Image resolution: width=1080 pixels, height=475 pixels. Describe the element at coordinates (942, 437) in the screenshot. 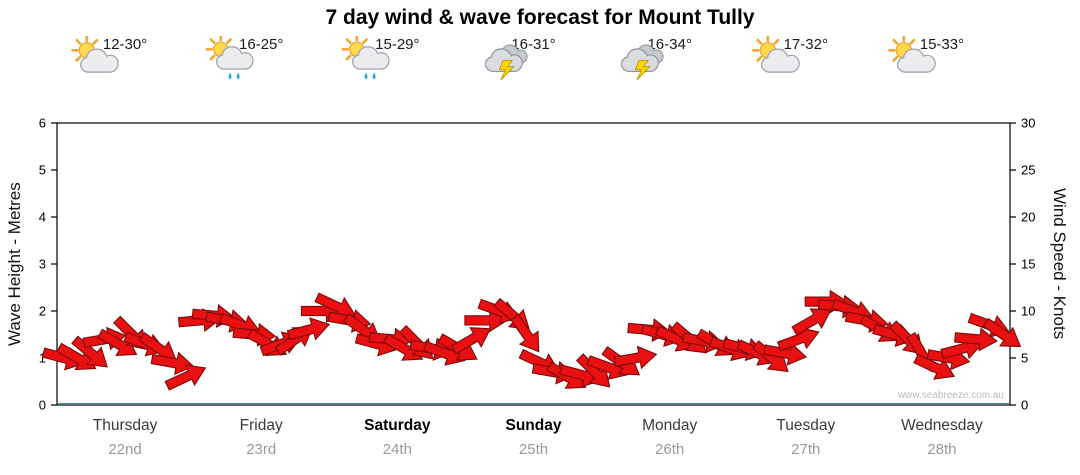

I see `day-label-wednesday: Wednesday 28th` at that location.